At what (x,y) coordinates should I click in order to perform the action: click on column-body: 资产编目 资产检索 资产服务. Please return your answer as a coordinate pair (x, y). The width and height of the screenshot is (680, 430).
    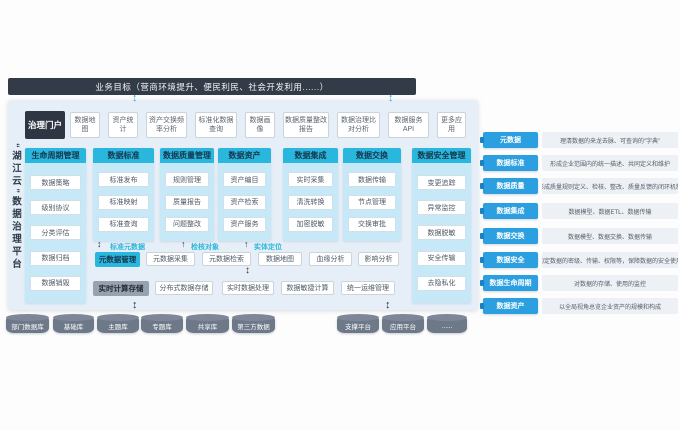
    Looking at the image, I should click on (244, 202).